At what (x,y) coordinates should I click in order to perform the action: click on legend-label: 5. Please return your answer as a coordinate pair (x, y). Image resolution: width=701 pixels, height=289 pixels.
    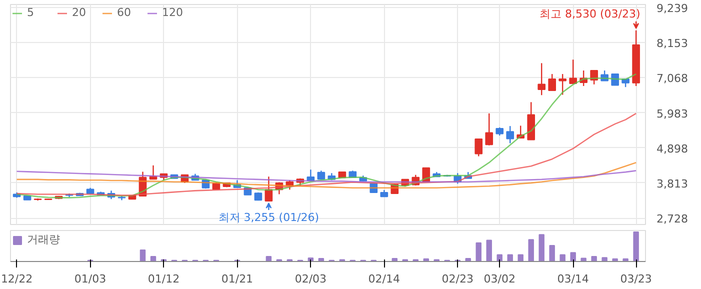
    Looking at the image, I should click on (31, 12).